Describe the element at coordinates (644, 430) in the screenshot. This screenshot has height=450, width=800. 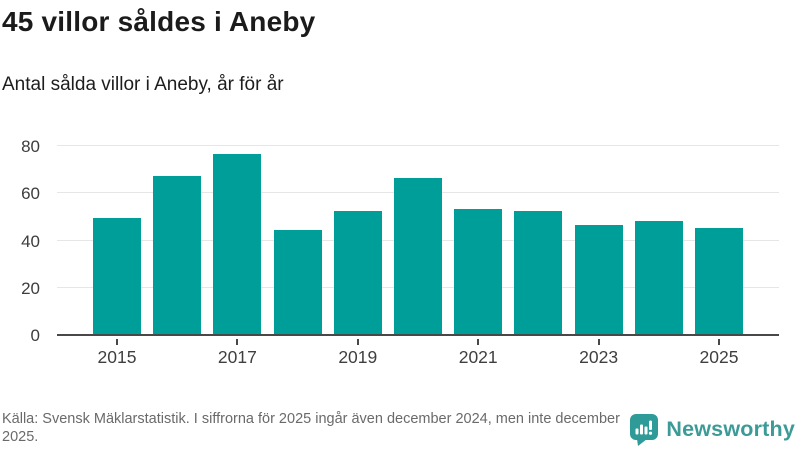
I see `newsworthy-logo-icon` at that location.